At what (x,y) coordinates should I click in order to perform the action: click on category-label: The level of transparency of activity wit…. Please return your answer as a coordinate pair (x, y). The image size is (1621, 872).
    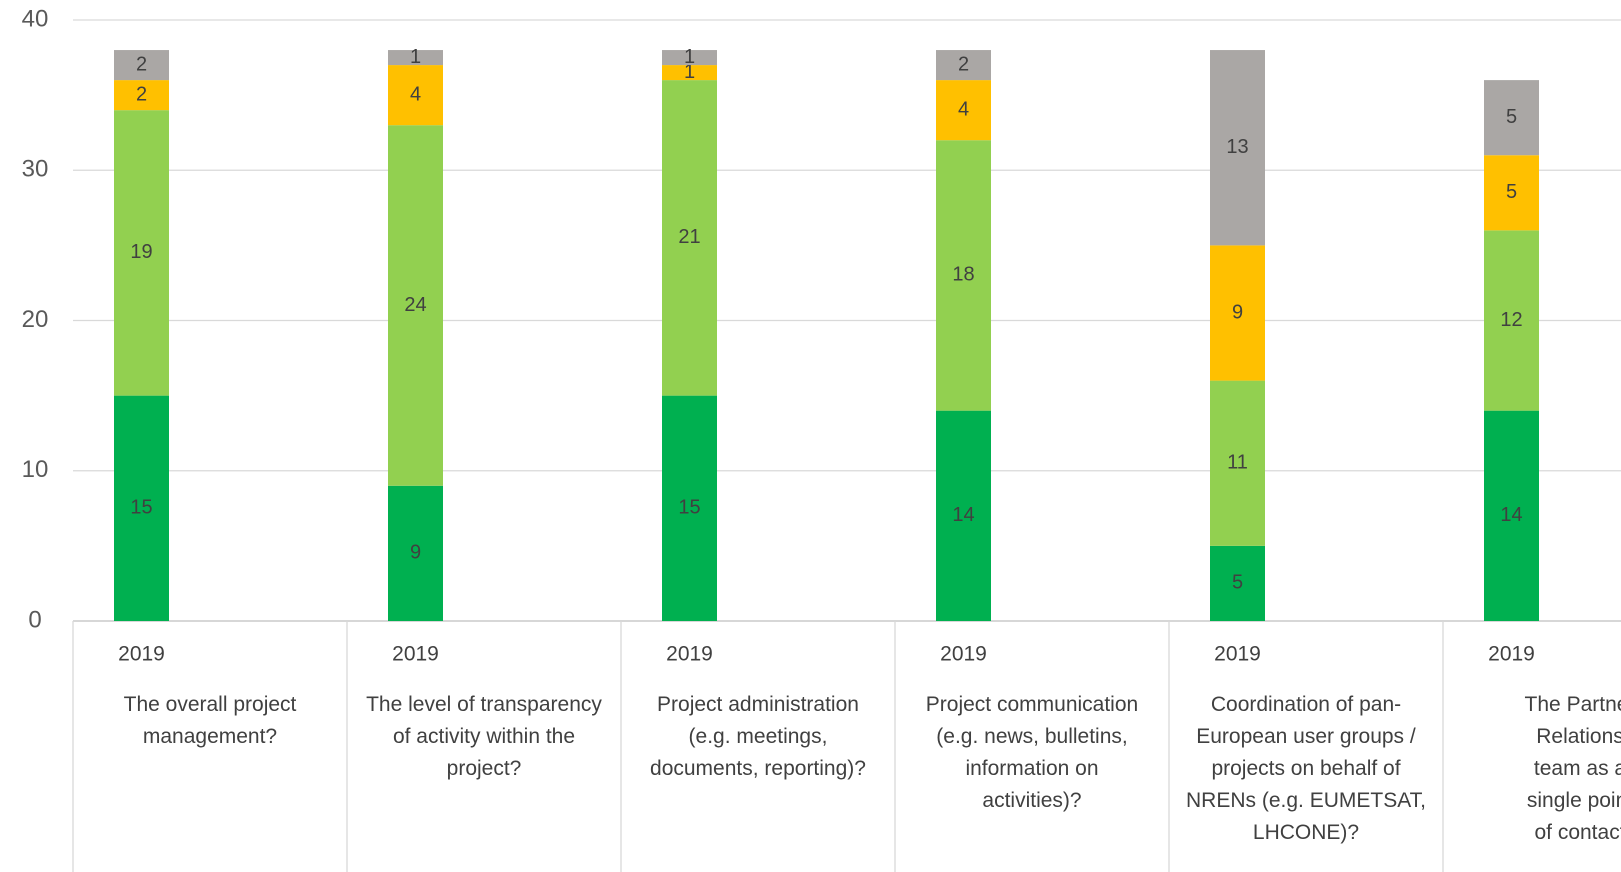
    Looking at the image, I should click on (484, 736).